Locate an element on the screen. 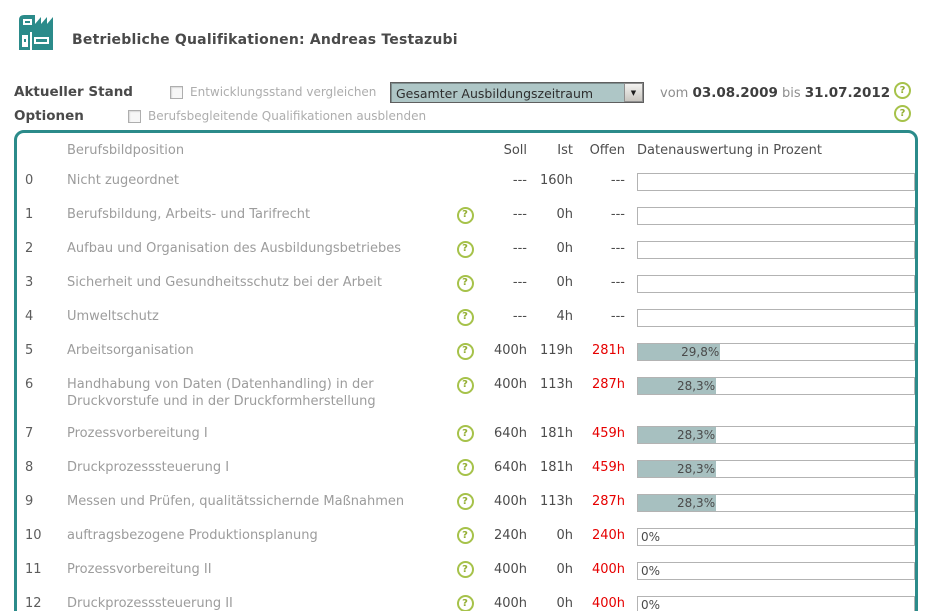 This screenshot has width=932, height=611. row-position-label: Druckprozesssteuerung II is located at coordinates (150, 603).